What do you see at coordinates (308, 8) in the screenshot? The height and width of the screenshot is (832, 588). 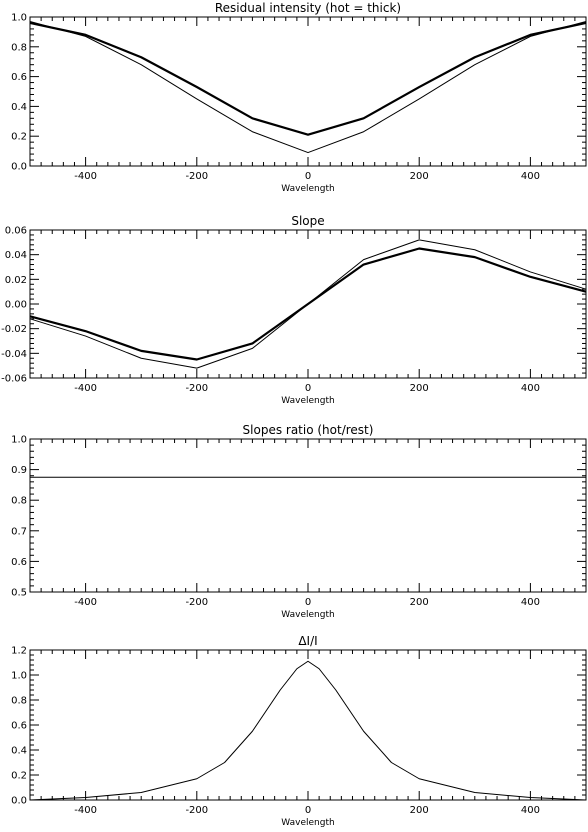 I see `chart-title: Residual intensity (hot = thick)` at bounding box center [308, 8].